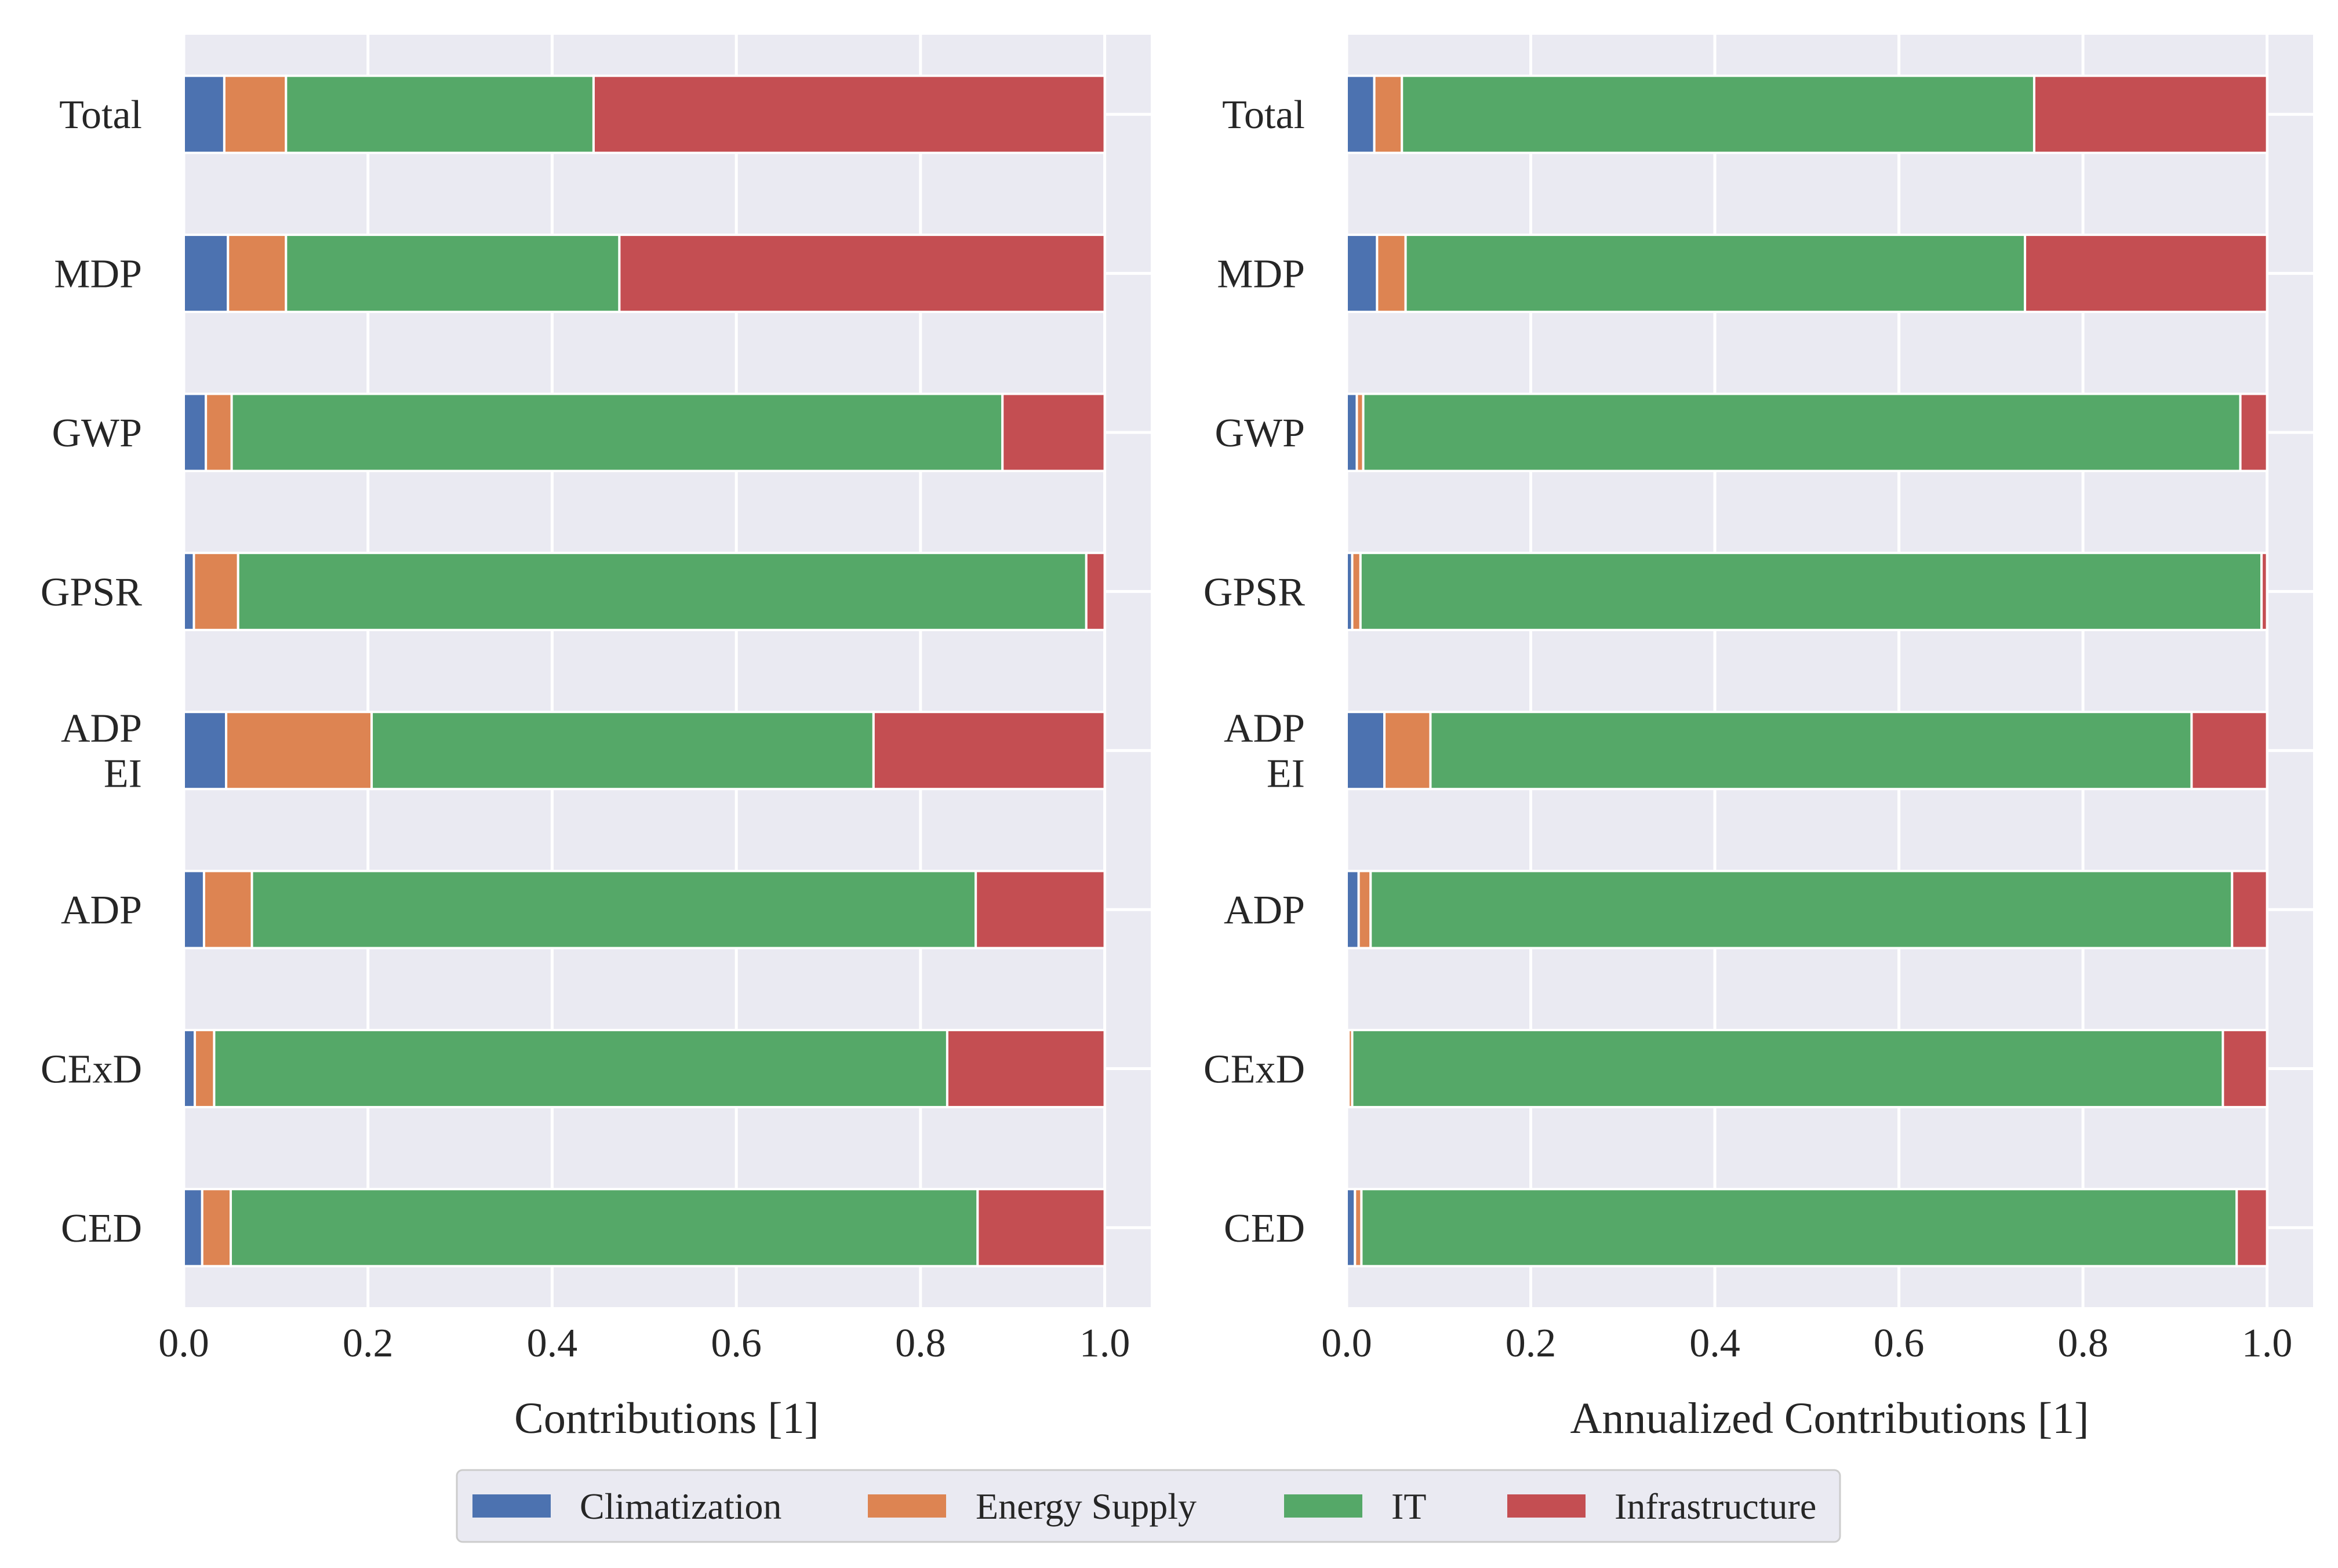 The height and width of the screenshot is (1568, 2338). What do you see at coordinates (1546, 1506) in the screenshot?
I see `legend-swatch-infrastructure` at bounding box center [1546, 1506].